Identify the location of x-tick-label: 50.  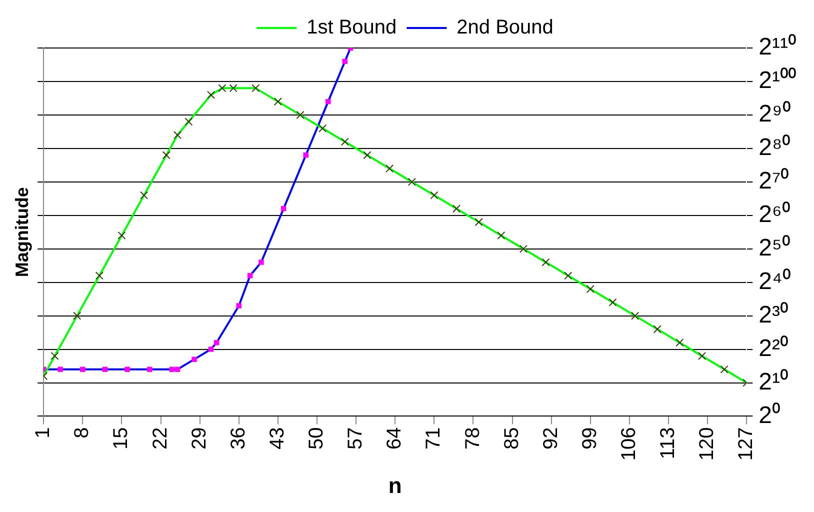
(317, 438).